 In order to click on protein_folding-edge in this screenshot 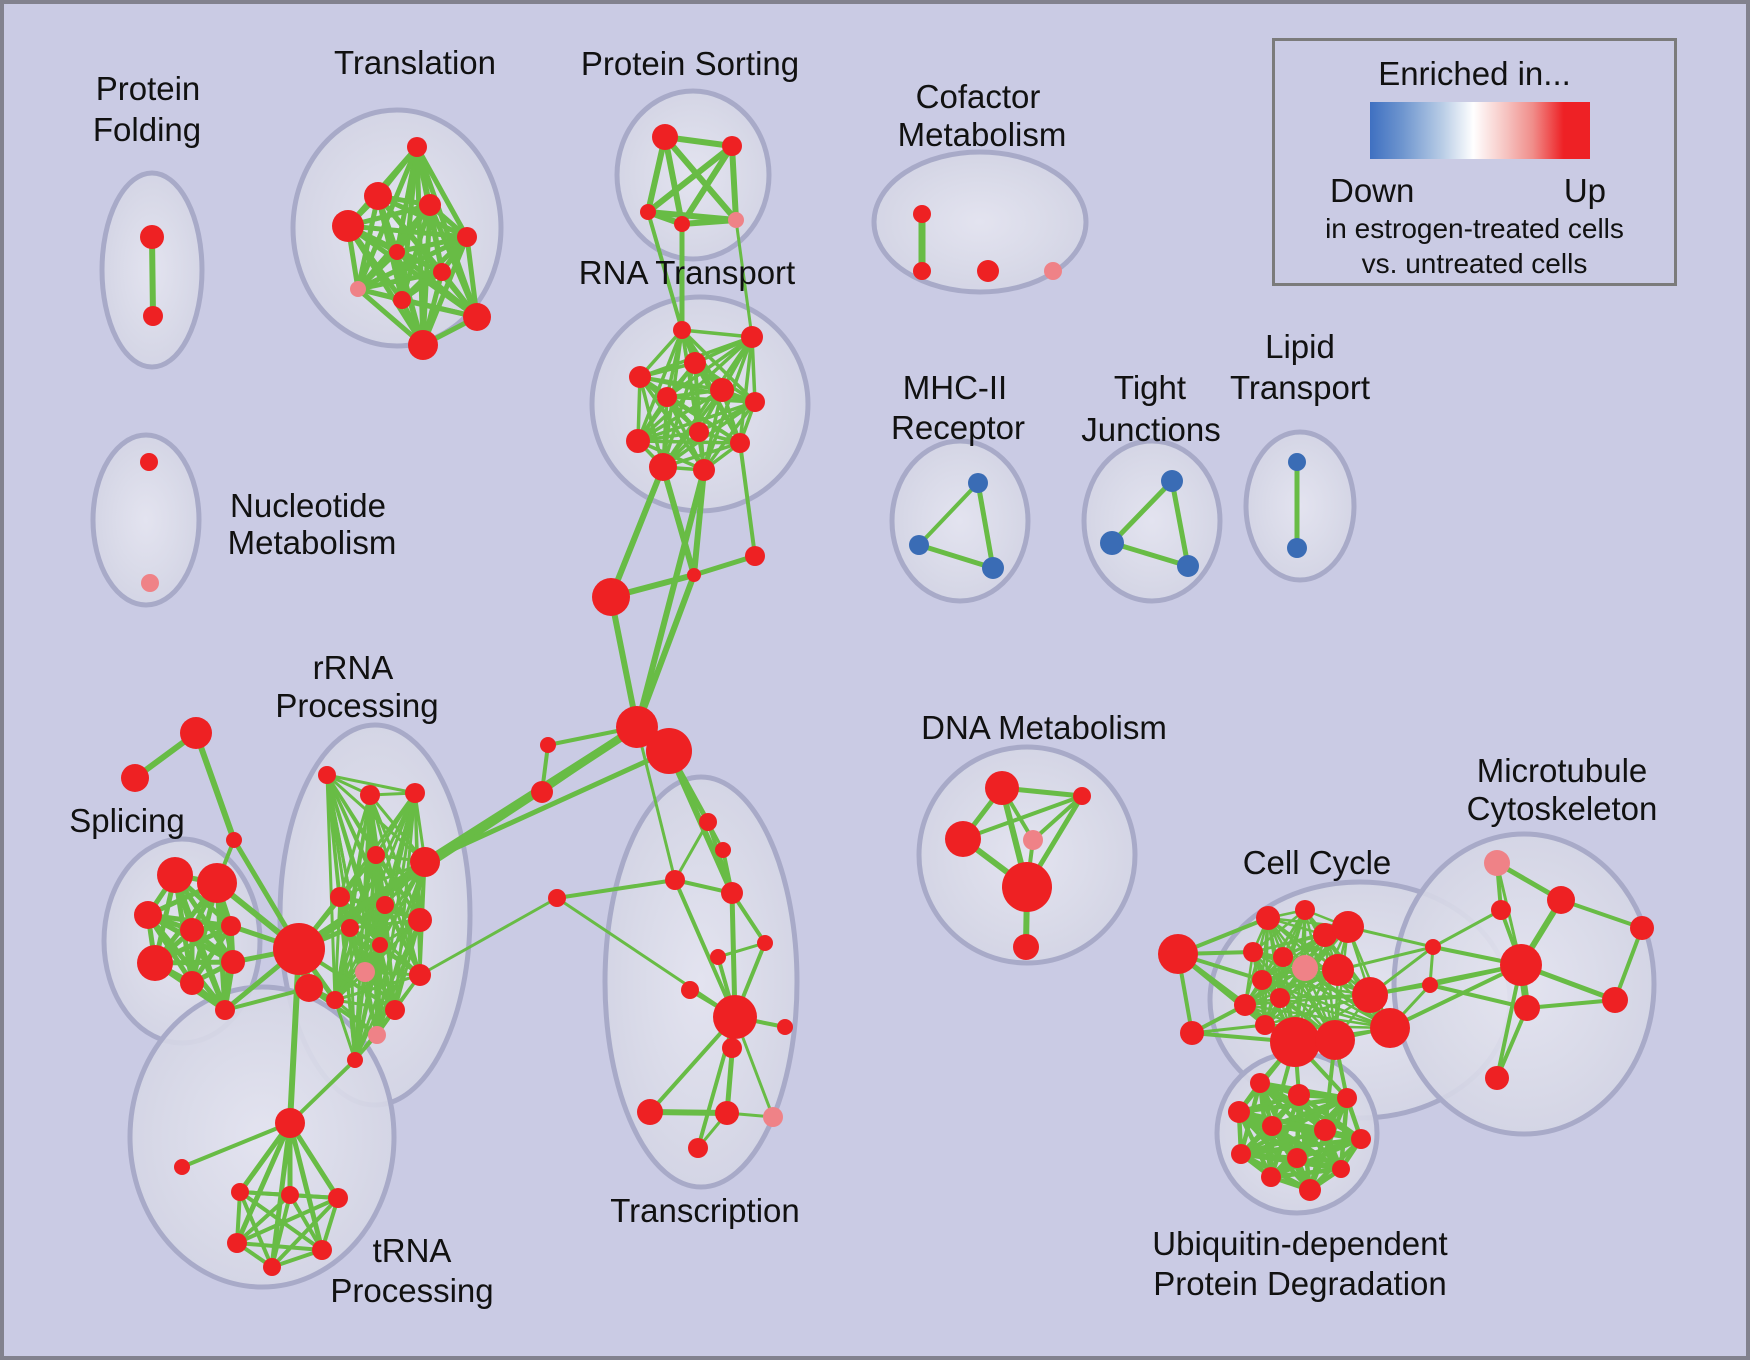, I will do `click(152, 276)`.